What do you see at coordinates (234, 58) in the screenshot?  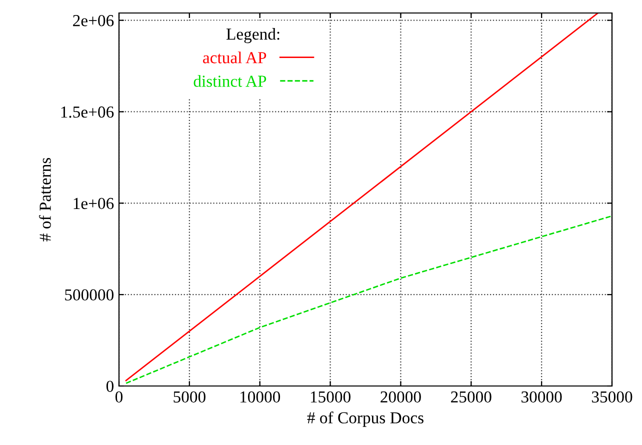 I see `legend-label: actual AP` at bounding box center [234, 58].